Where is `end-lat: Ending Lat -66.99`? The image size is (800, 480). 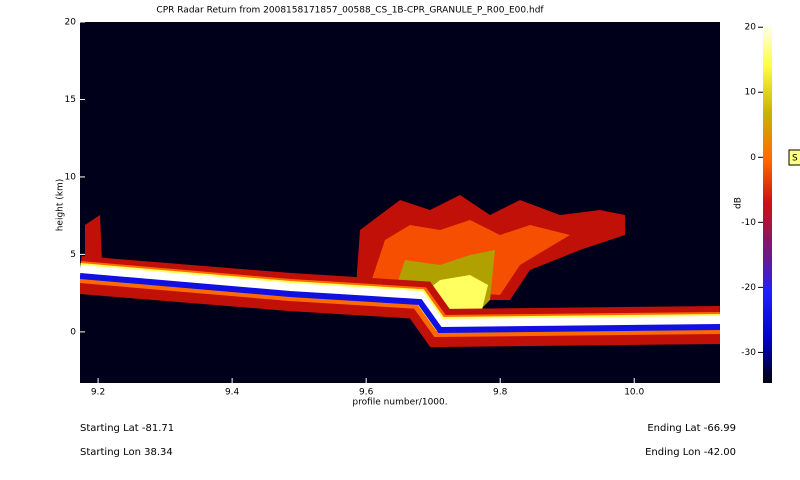 end-lat: Ending Lat -66.99 is located at coordinates (691, 428).